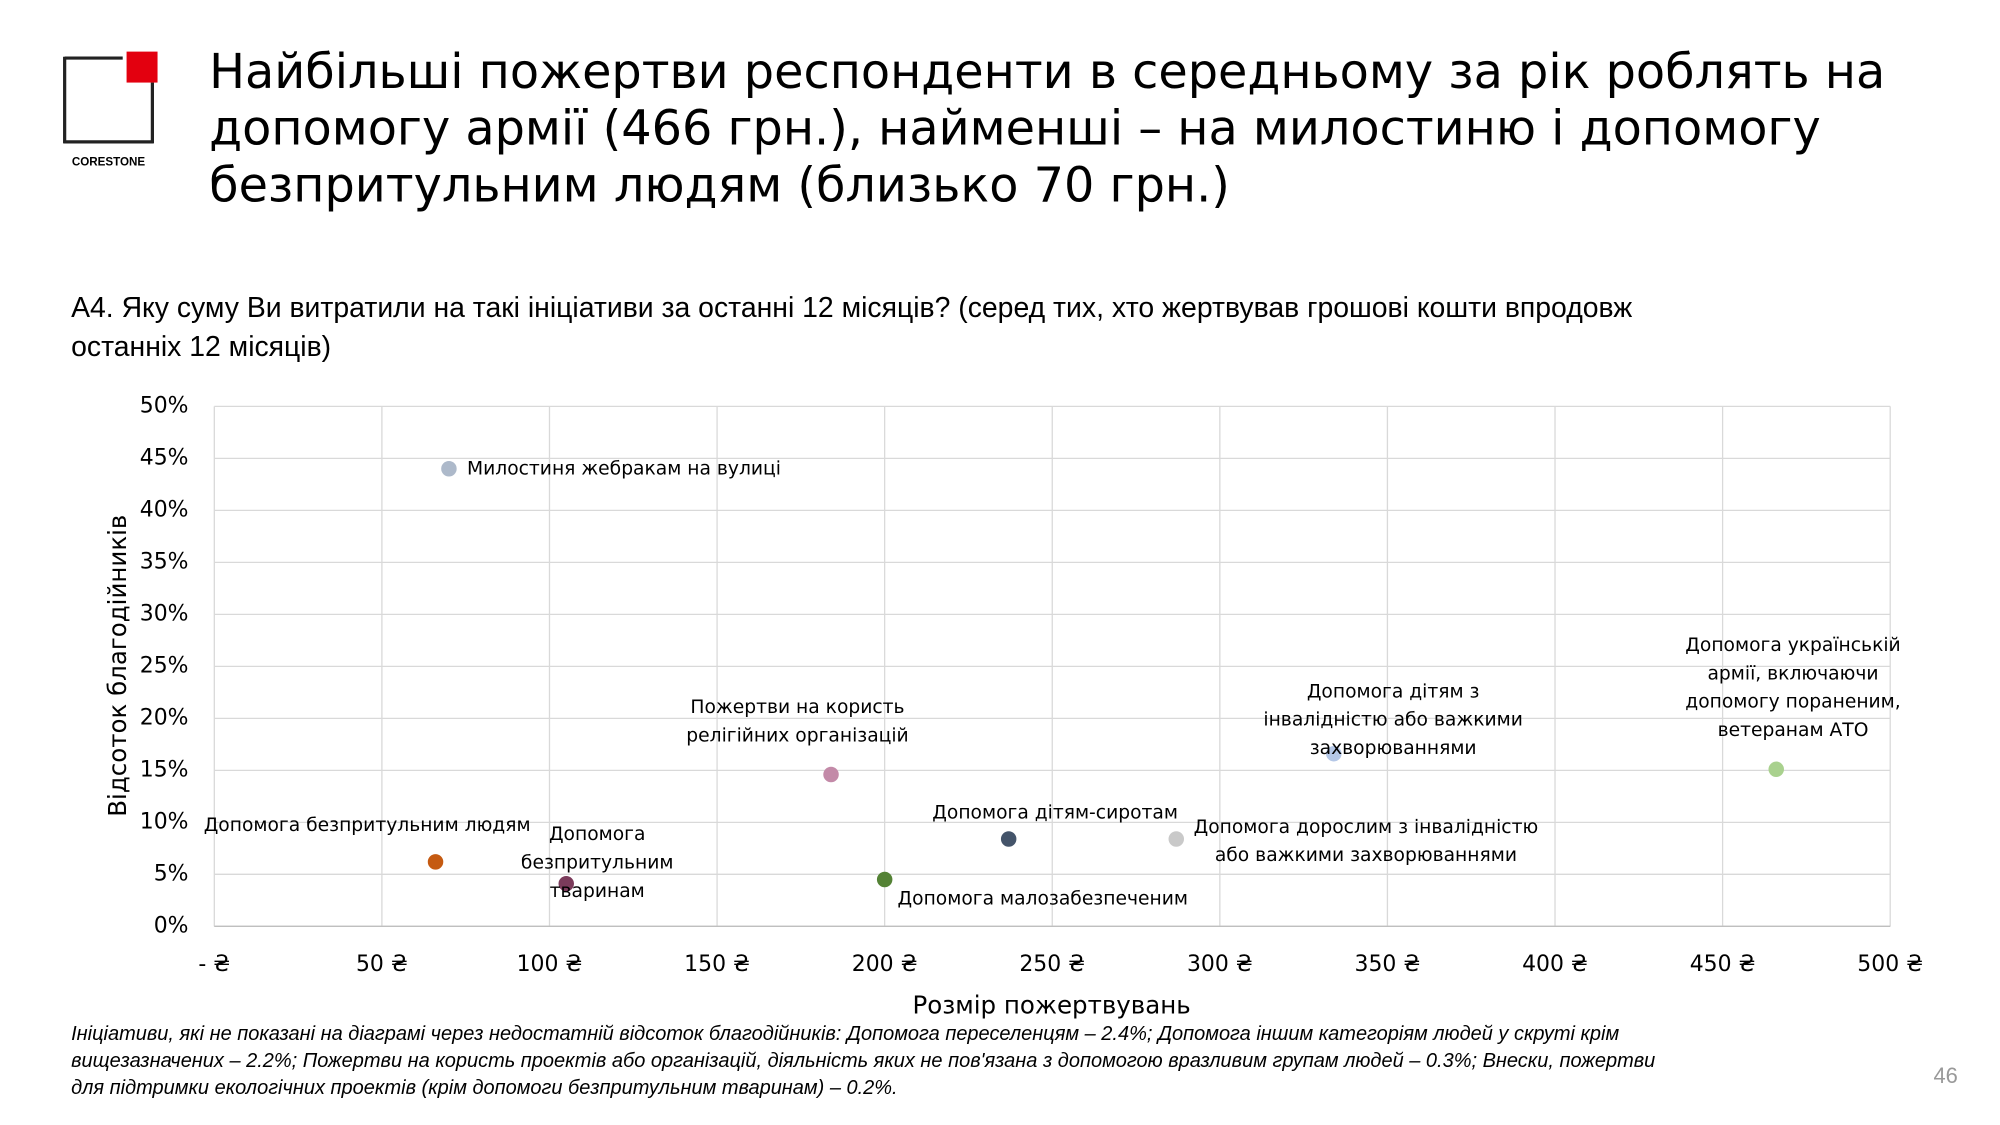 The width and height of the screenshot is (2000, 1125). Describe the element at coordinates (1055, 813) in the screenshot. I see `point-label: Допомога дітям-сиротам` at that location.